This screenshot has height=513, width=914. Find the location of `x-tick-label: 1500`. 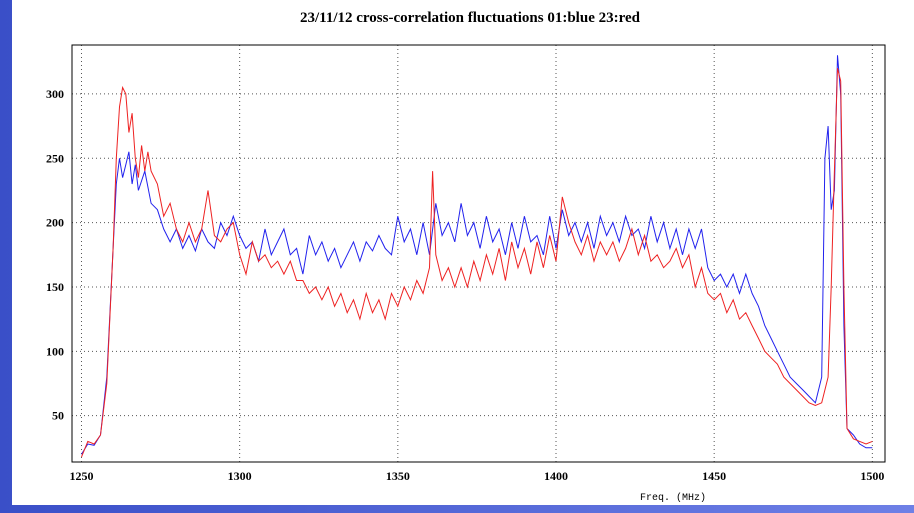

x-tick-label: 1500 is located at coordinates (872, 476).